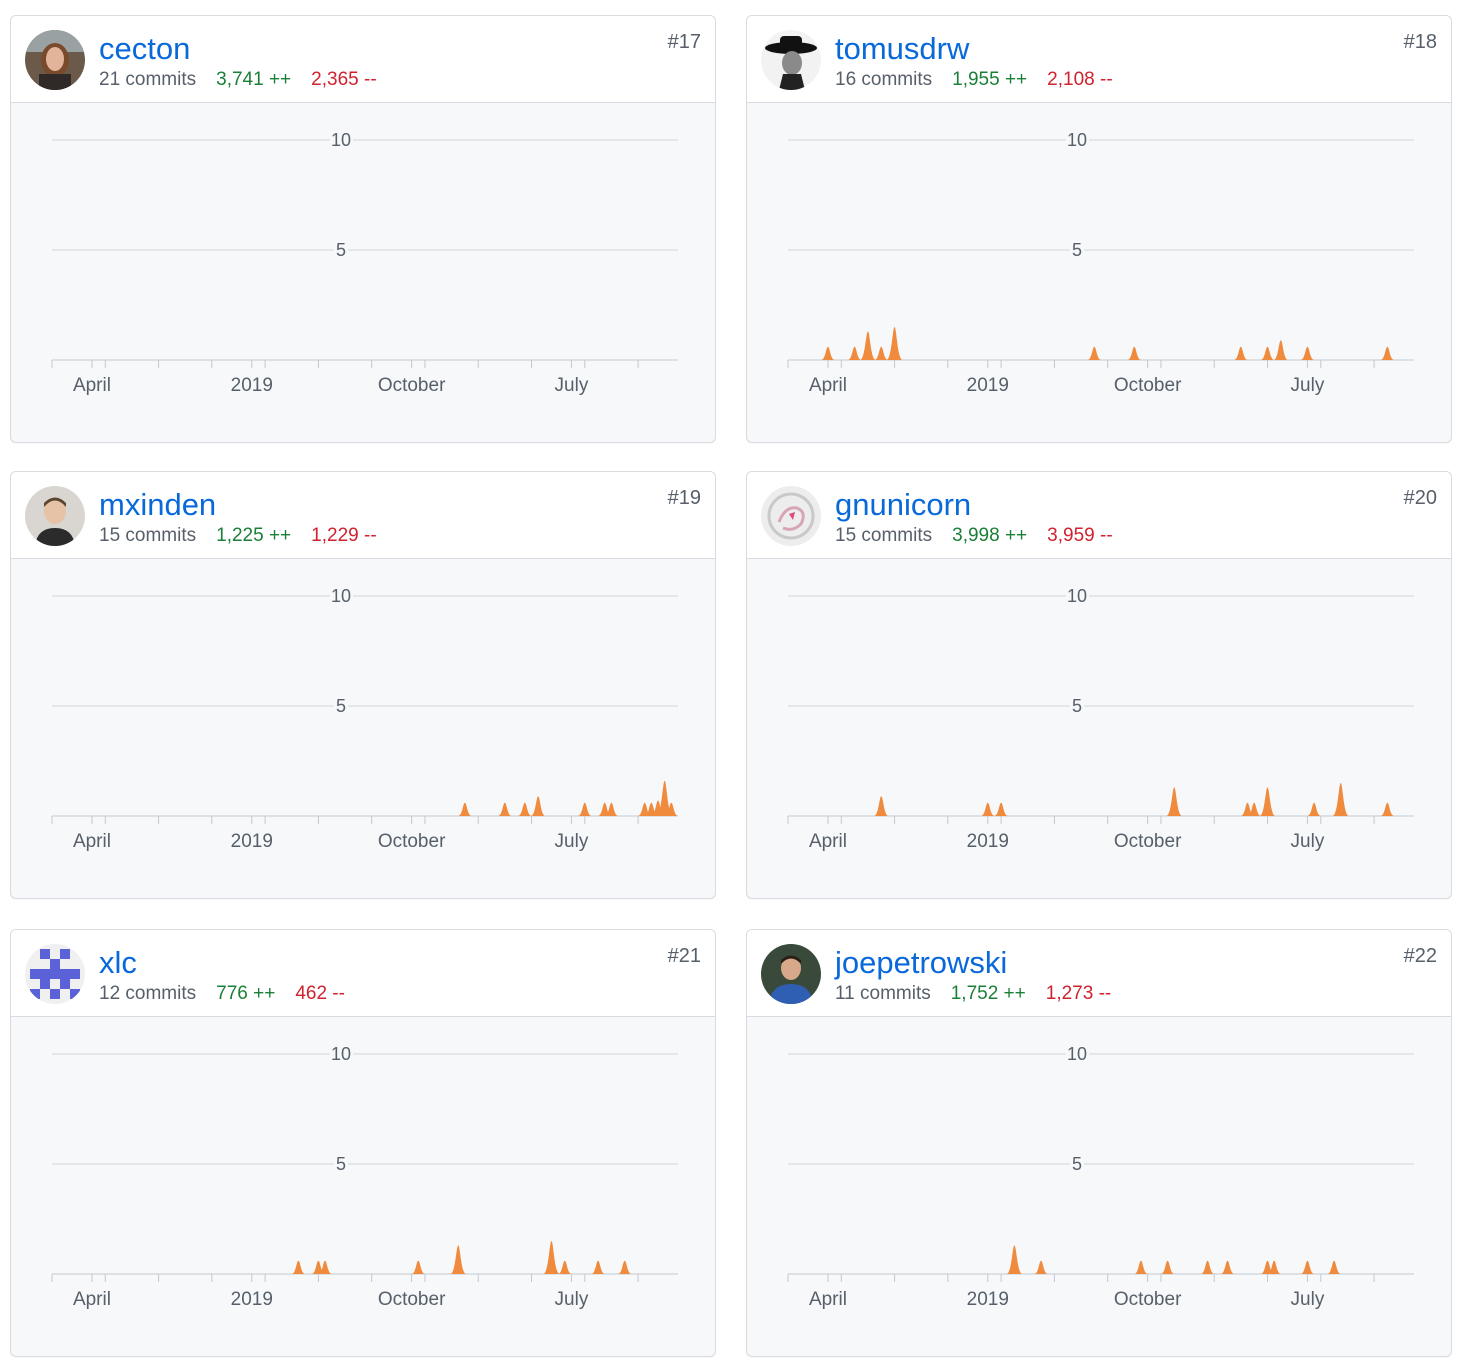 The width and height of the screenshot is (1466, 1370). What do you see at coordinates (990, 79) in the screenshot?
I see `additions-count: 1,955 ++` at bounding box center [990, 79].